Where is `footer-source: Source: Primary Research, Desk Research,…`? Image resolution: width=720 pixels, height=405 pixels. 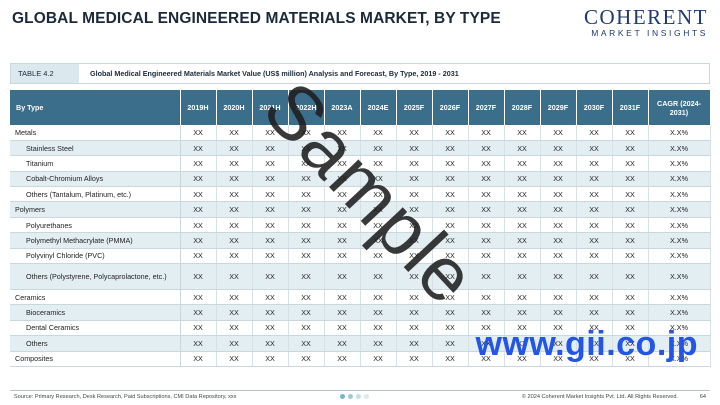
footer-source: Source: Primary Research, Desk Research,… is located at coordinates (125, 397).